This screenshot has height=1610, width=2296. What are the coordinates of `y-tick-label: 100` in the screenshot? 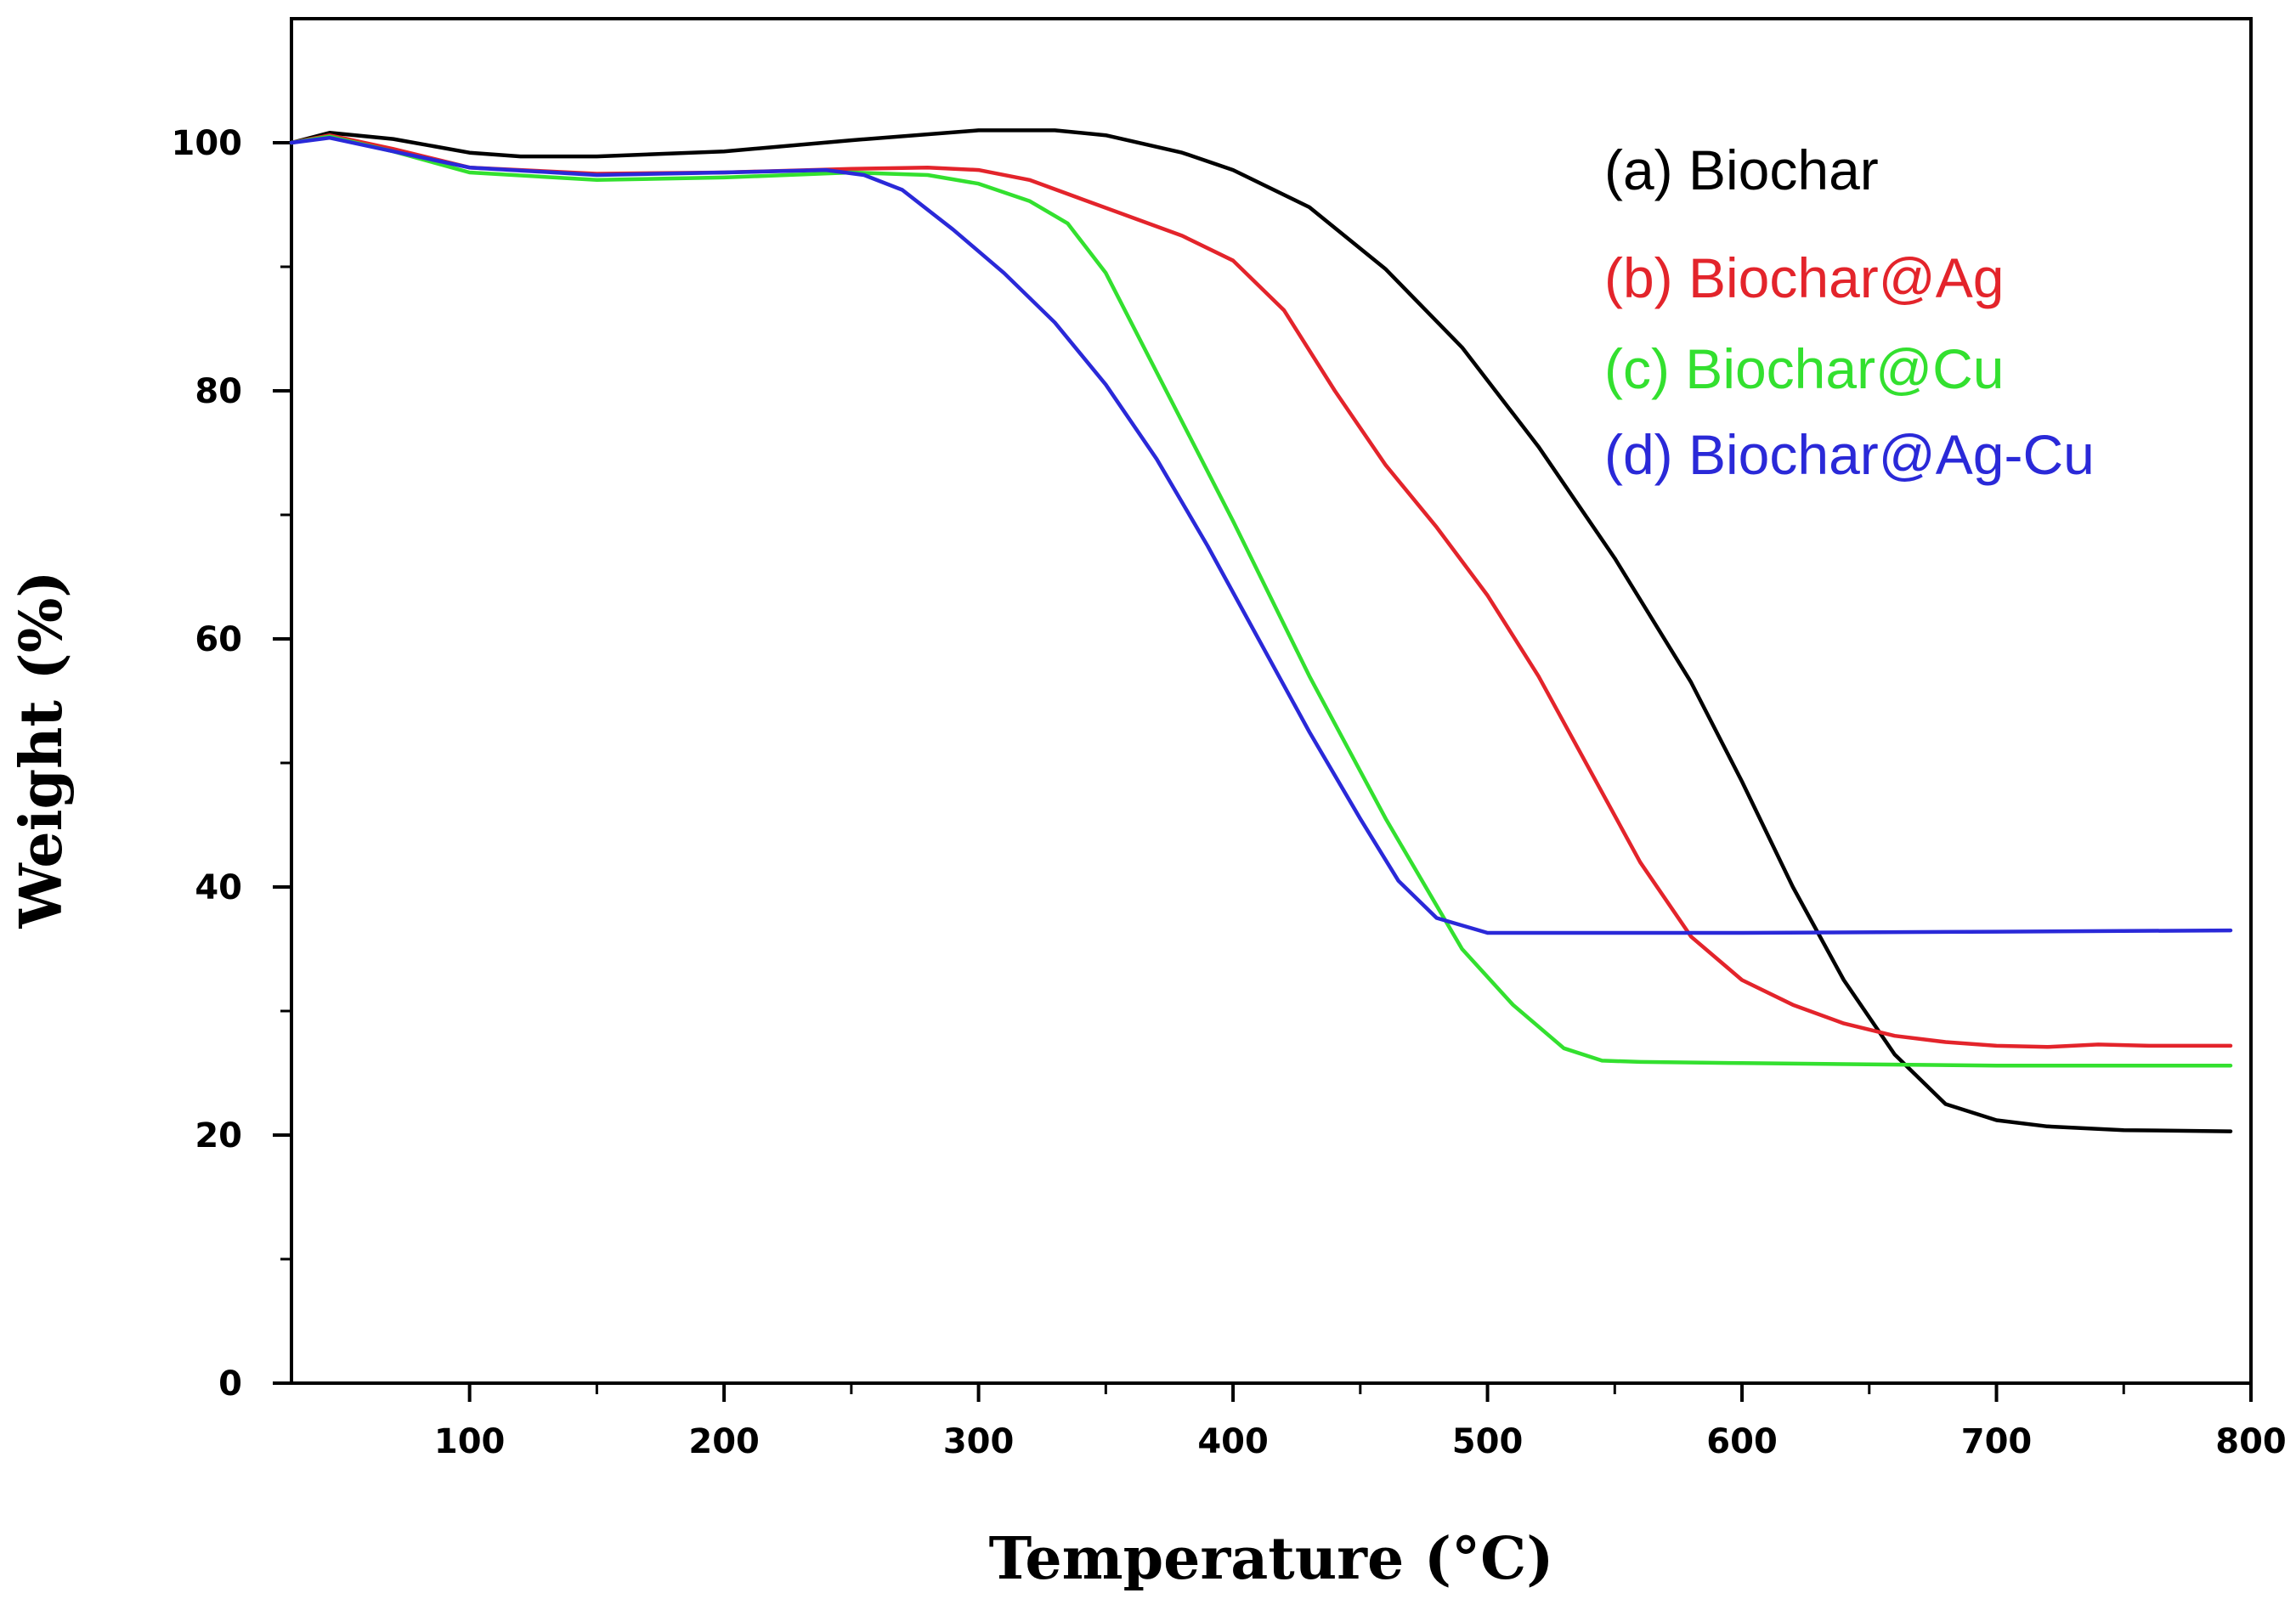 It's located at (207, 144).